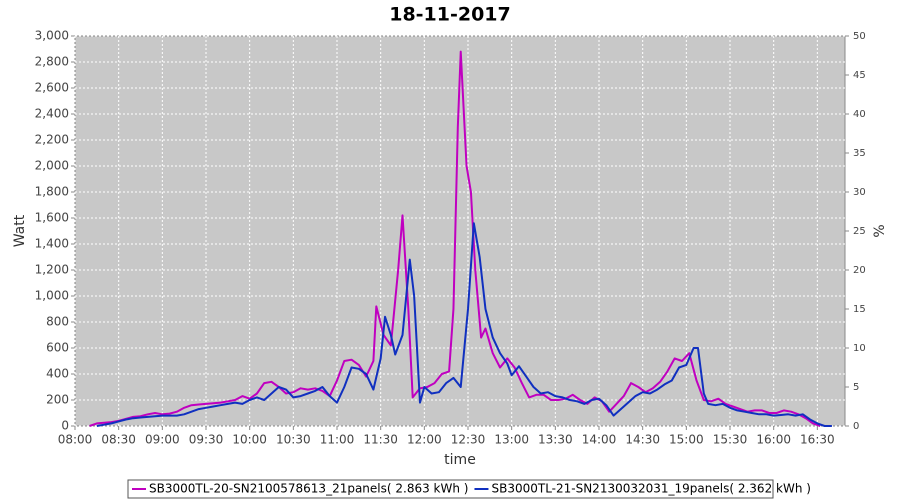 This screenshot has height=500, width=900. Describe the element at coordinates (52, 218) in the screenshot. I see `y-tick-label: 1,600` at that location.